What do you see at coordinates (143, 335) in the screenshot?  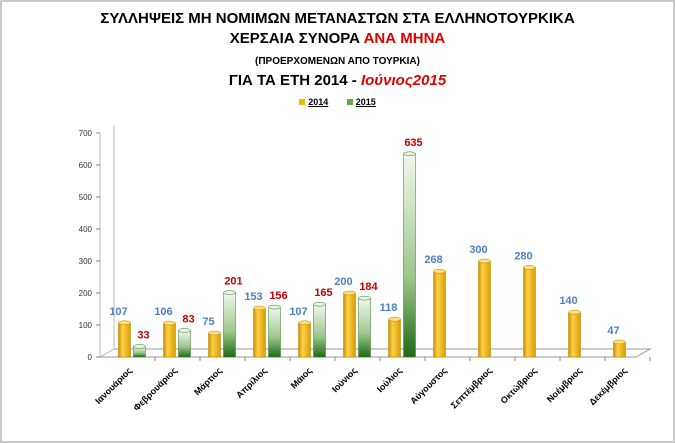 I see `data-label-2015: 33` at bounding box center [143, 335].